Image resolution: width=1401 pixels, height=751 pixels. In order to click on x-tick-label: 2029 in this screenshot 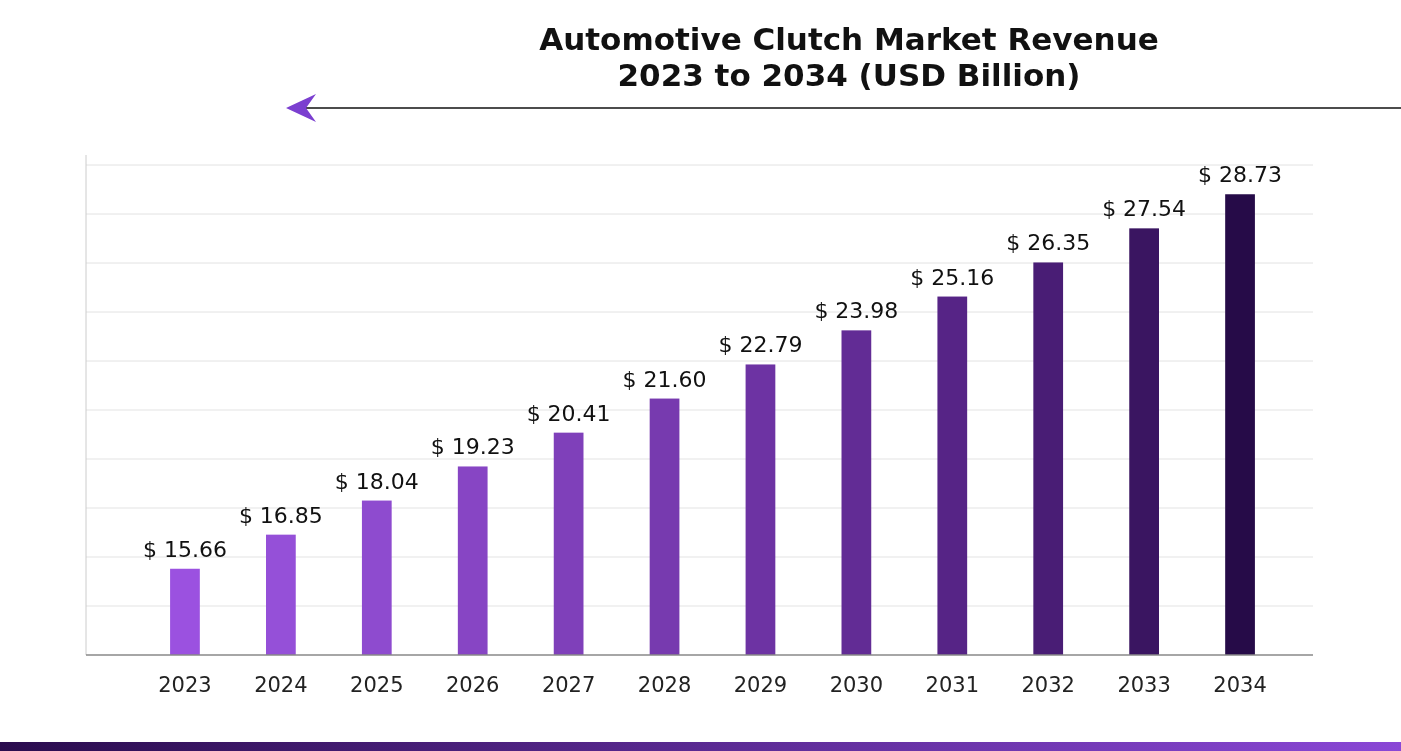, I will do `click(760, 685)`.